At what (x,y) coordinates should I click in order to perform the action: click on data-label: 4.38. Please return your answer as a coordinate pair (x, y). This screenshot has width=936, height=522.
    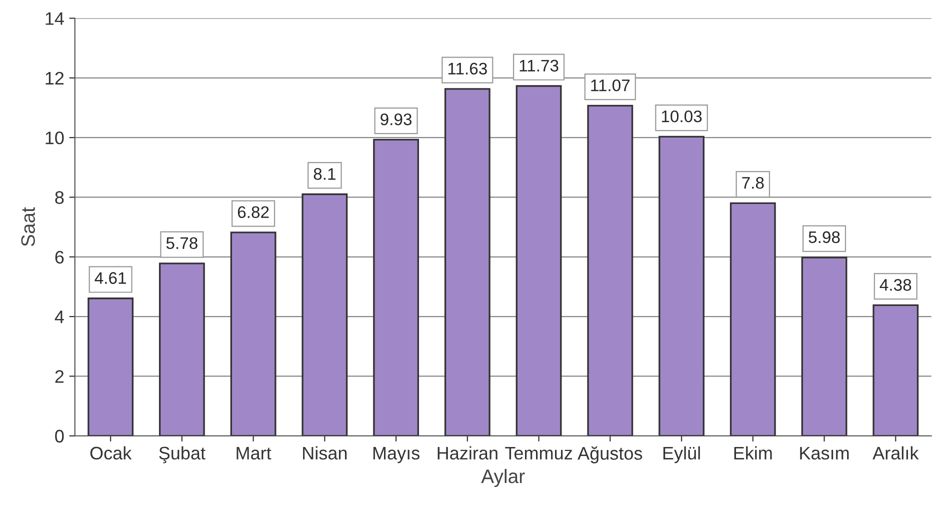
    Looking at the image, I should click on (896, 285).